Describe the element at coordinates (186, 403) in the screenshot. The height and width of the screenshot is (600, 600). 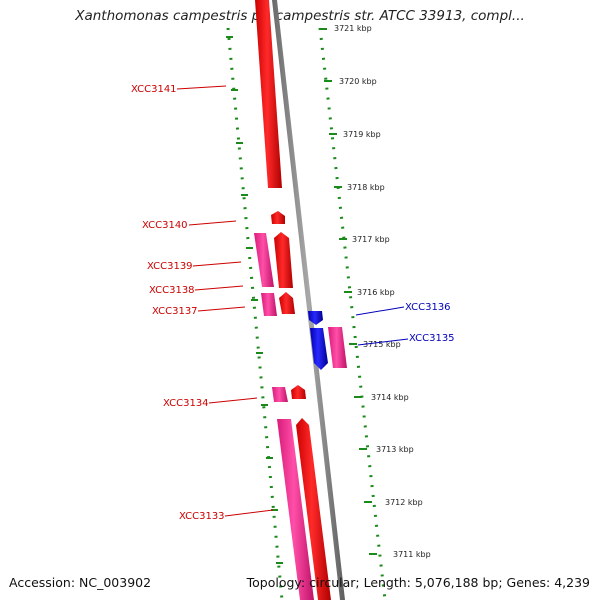
I see `gene-label-xcc3134: XCC3134` at that location.